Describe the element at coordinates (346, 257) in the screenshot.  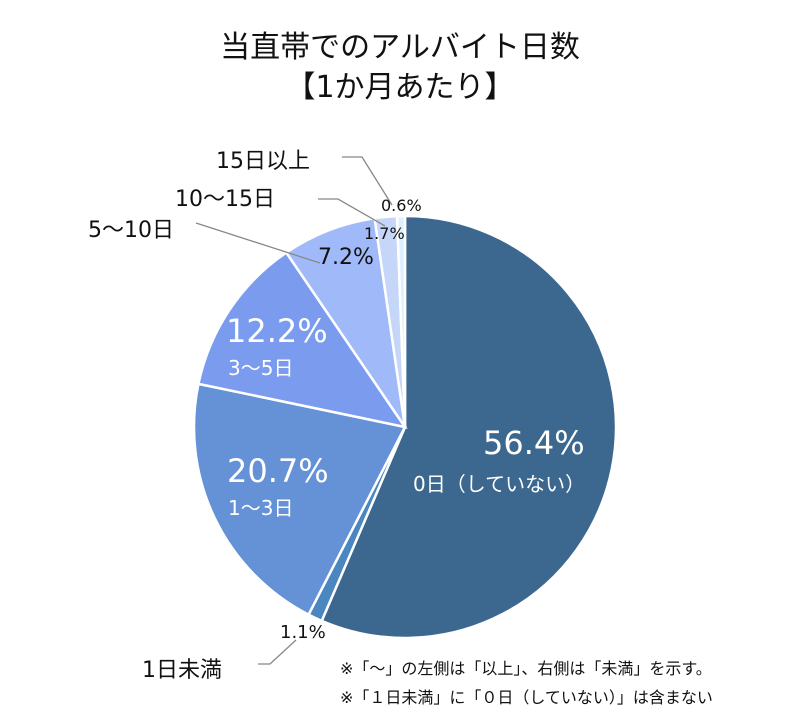
I see `slice-value-label-4: 7.2%` at that location.